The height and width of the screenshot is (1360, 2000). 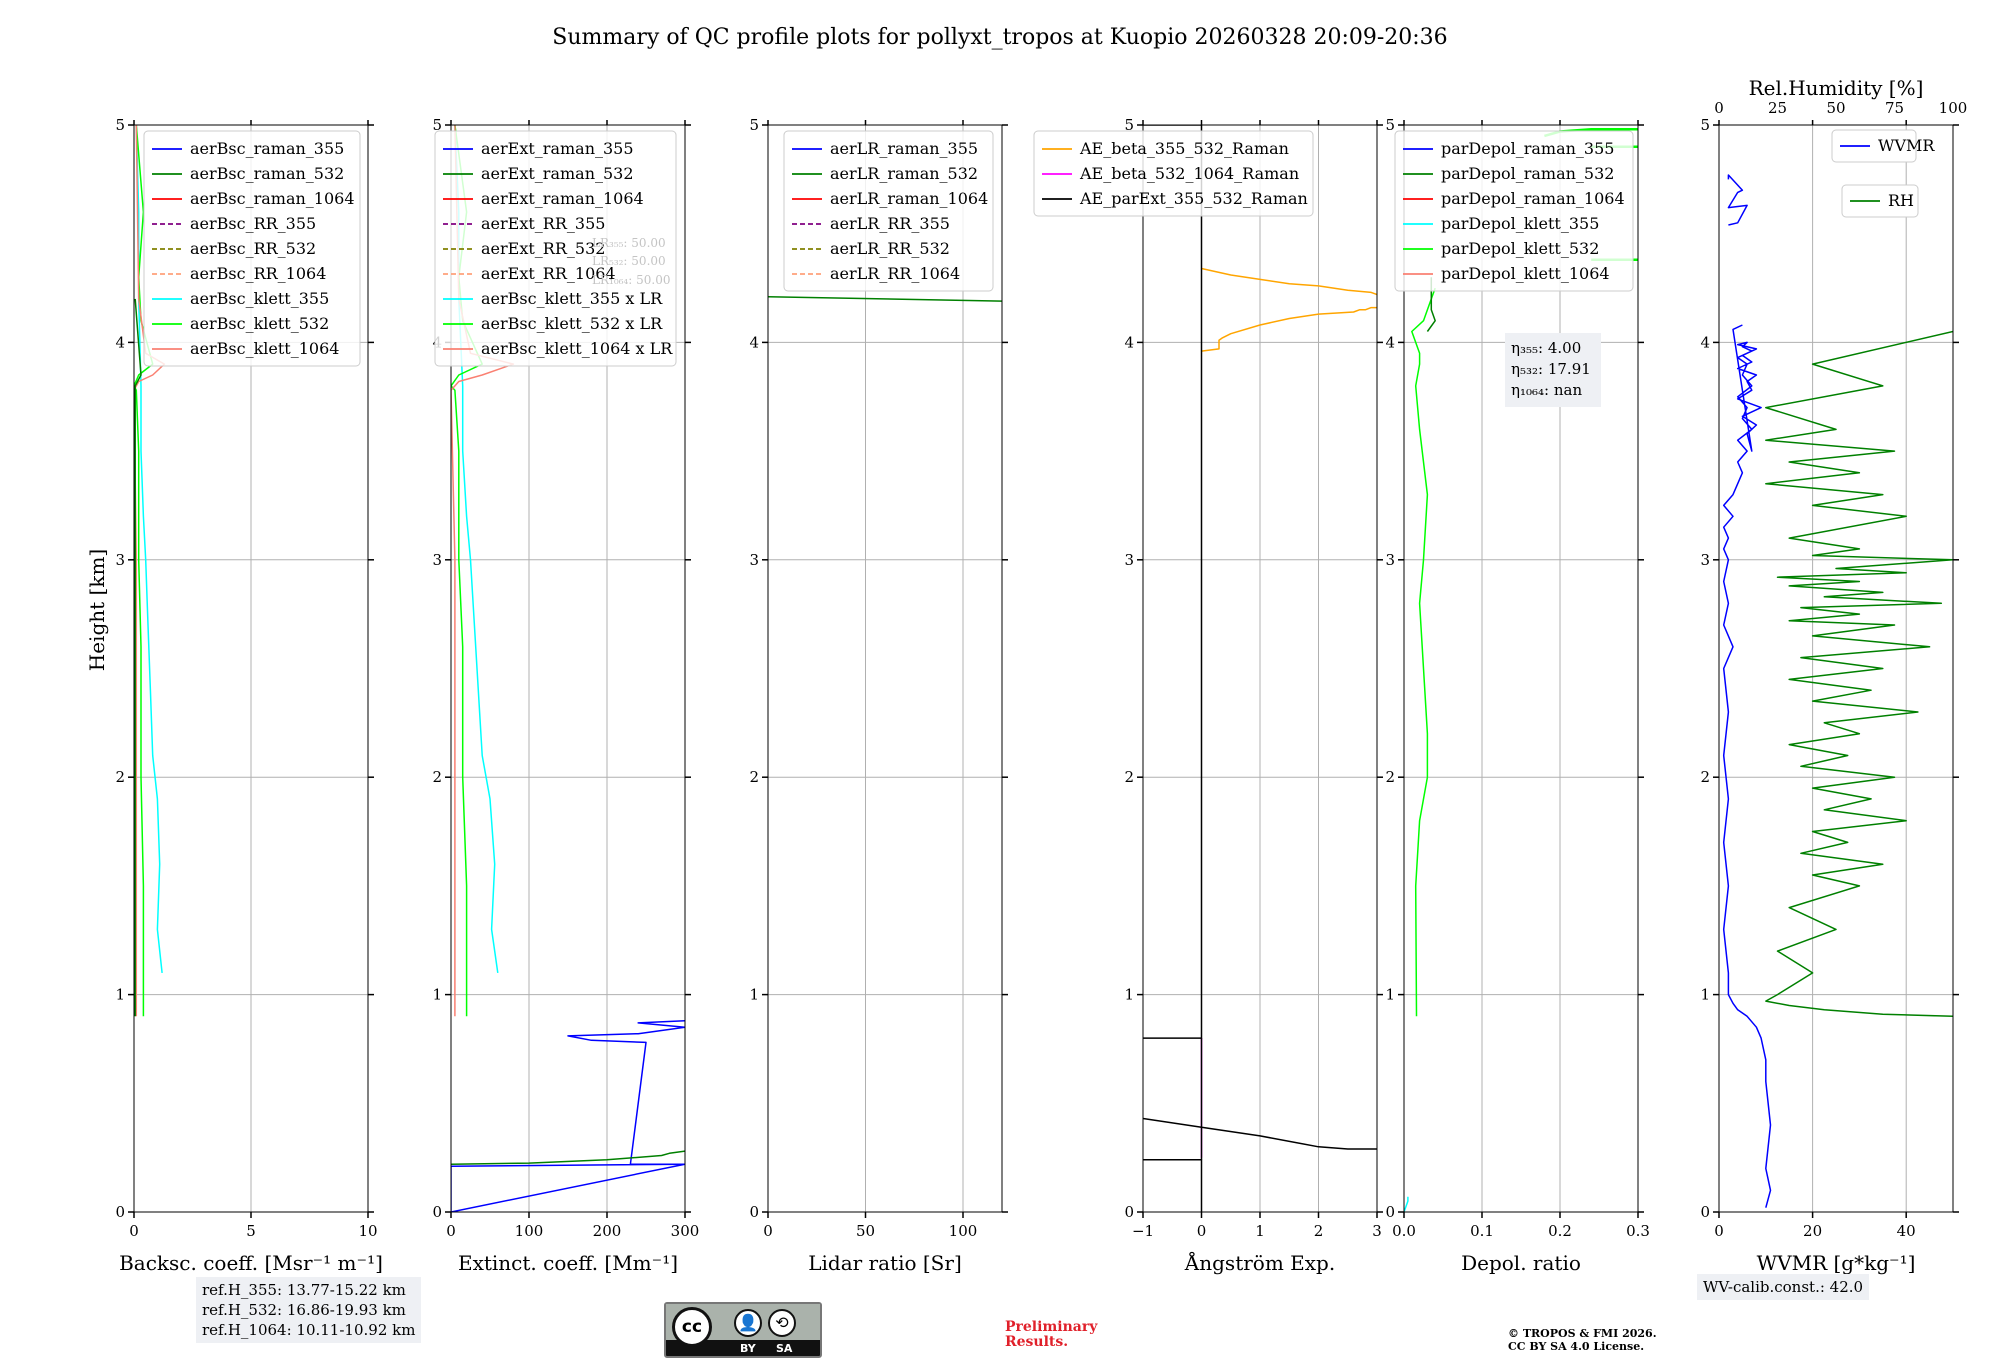 What do you see at coordinates (1874, 146) in the screenshot?
I see `legend-box-wvmr` at bounding box center [1874, 146].